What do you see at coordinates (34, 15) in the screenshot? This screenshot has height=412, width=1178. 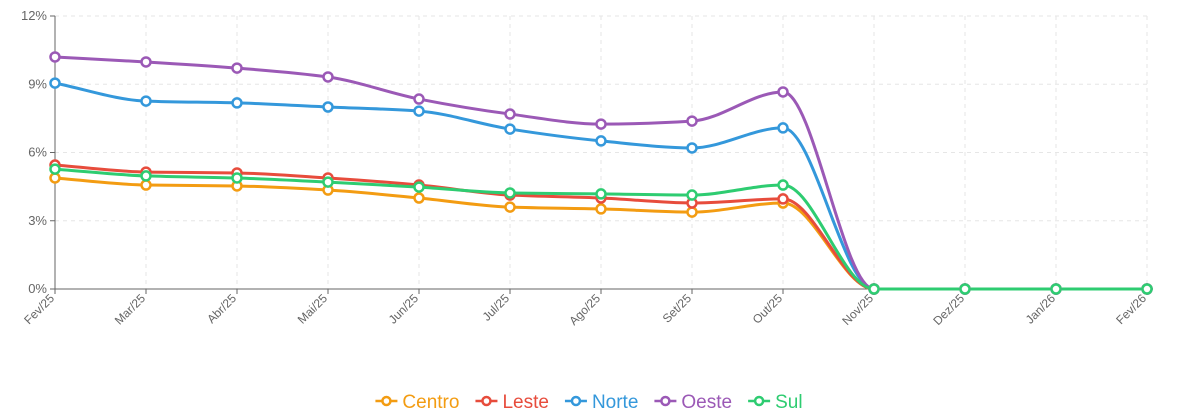 I see `y-tick-label: 12%` at bounding box center [34, 15].